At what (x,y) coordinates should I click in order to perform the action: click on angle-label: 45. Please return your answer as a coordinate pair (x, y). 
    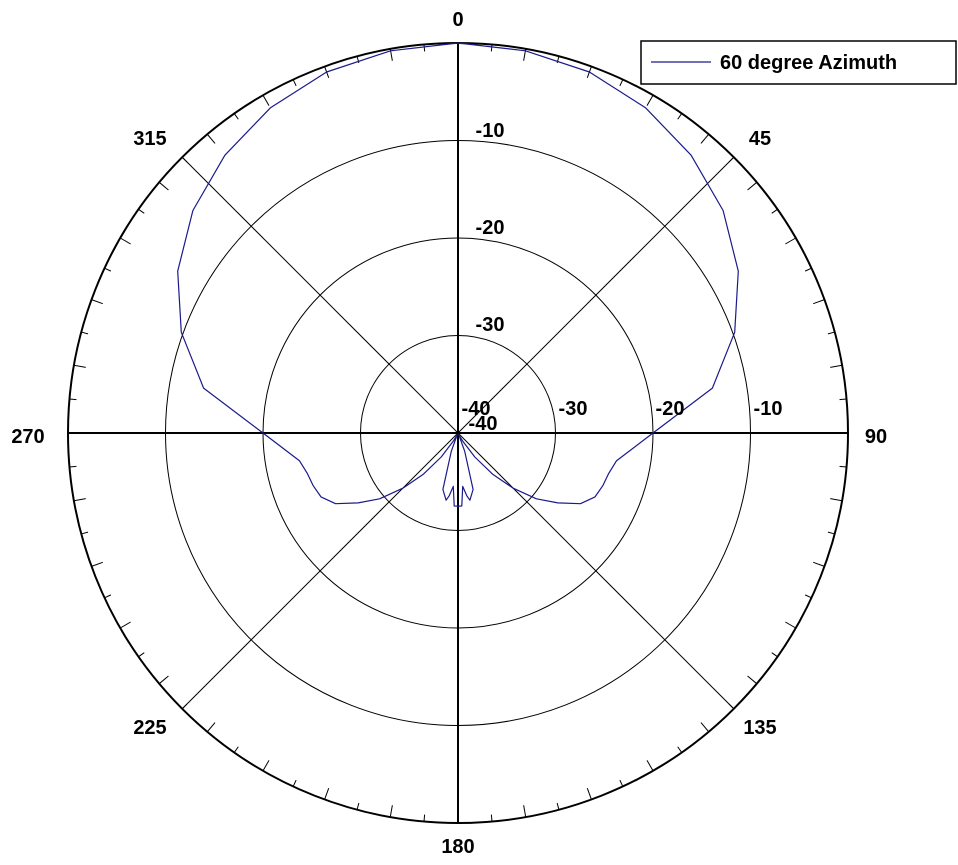
    Looking at the image, I should click on (760, 139).